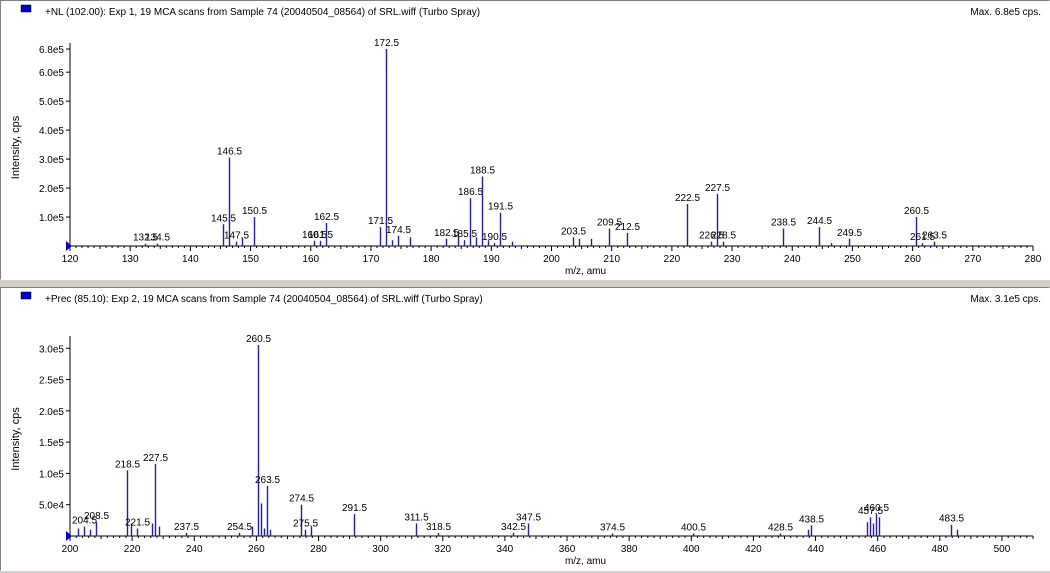 The height and width of the screenshot is (573, 1050). What do you see at coordinates (386, 43) in the screenshot?
I see `peak-label: 172.5` at bounding box center [386, 43].